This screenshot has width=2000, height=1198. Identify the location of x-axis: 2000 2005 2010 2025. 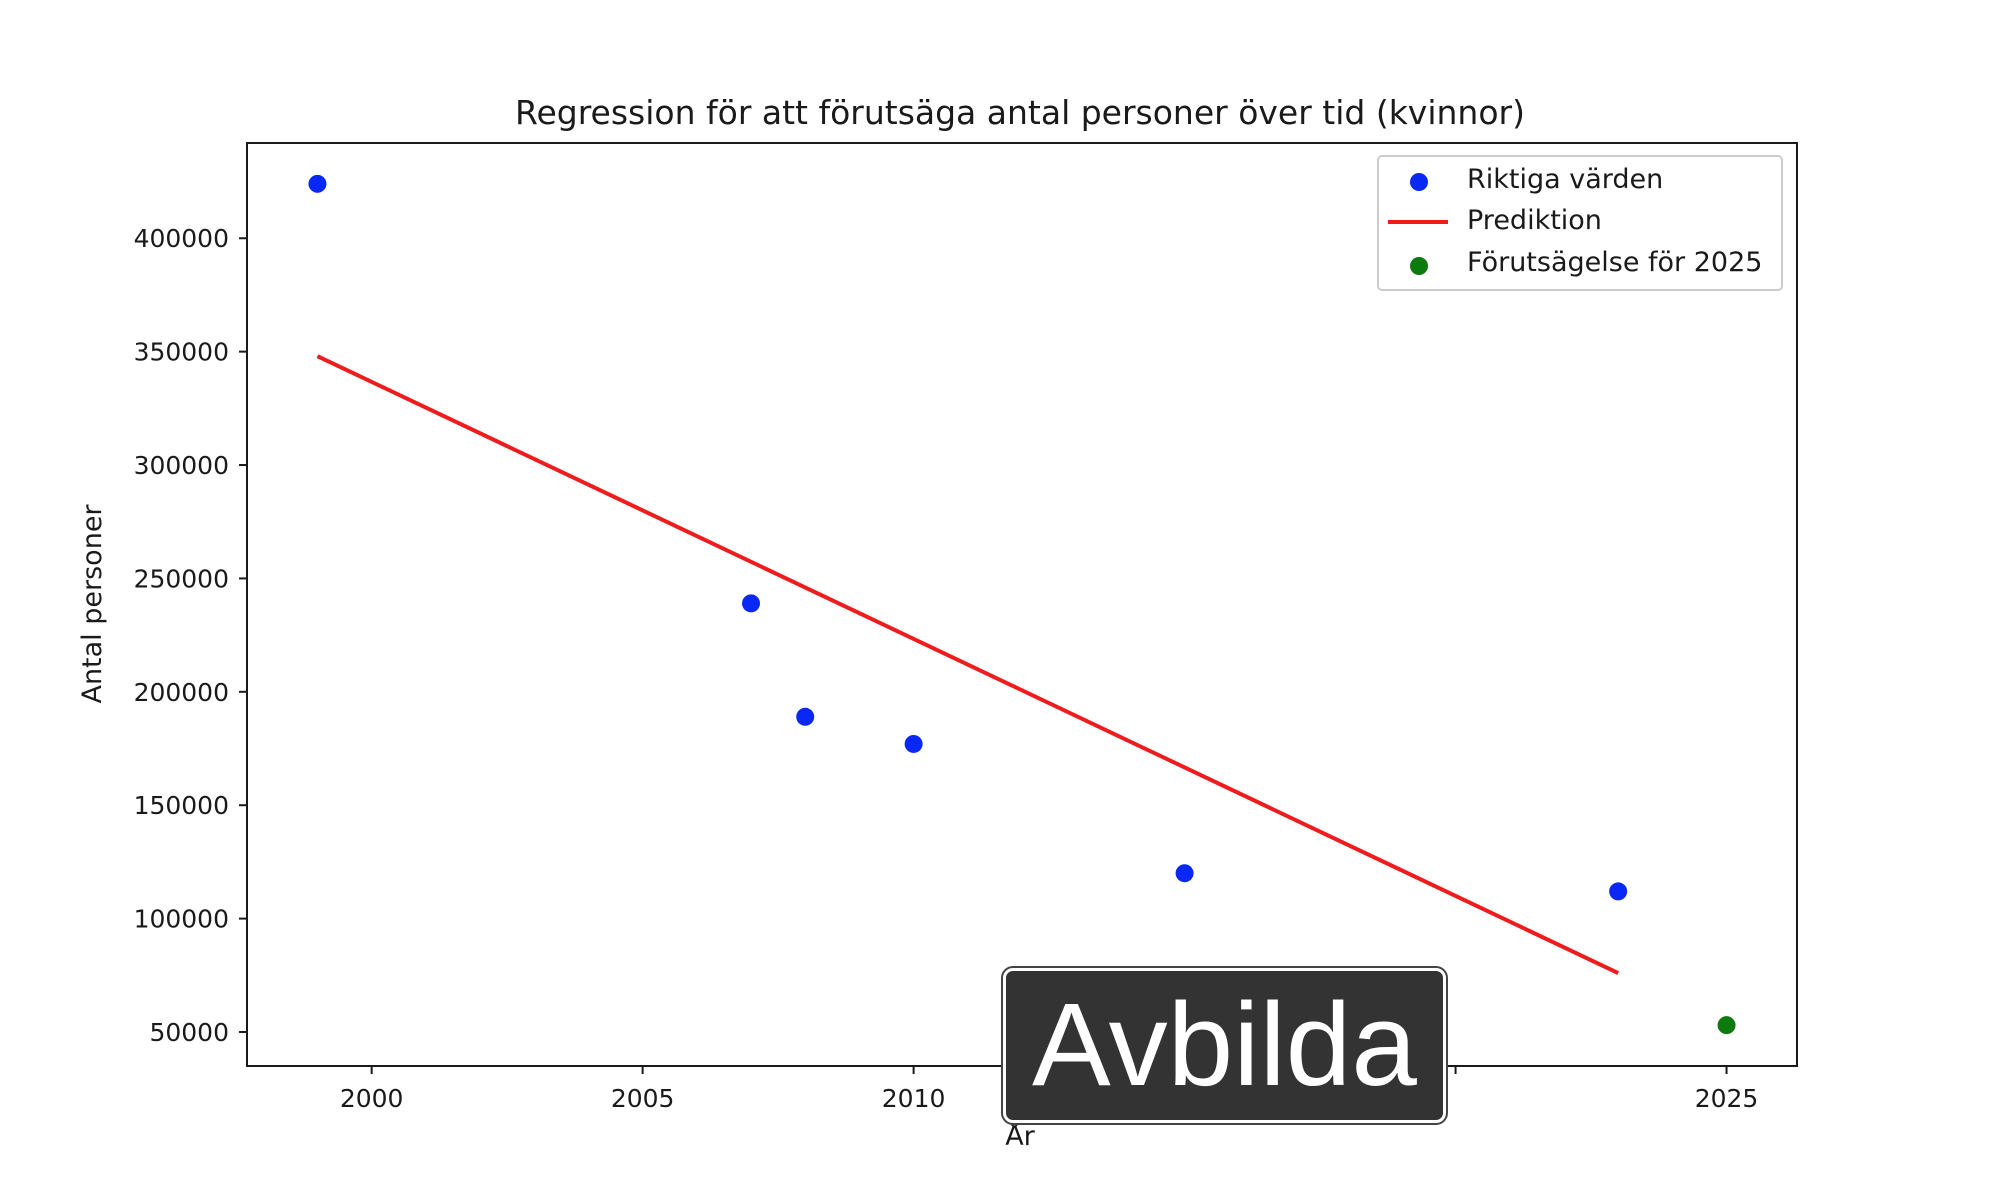
(1049, 1089).